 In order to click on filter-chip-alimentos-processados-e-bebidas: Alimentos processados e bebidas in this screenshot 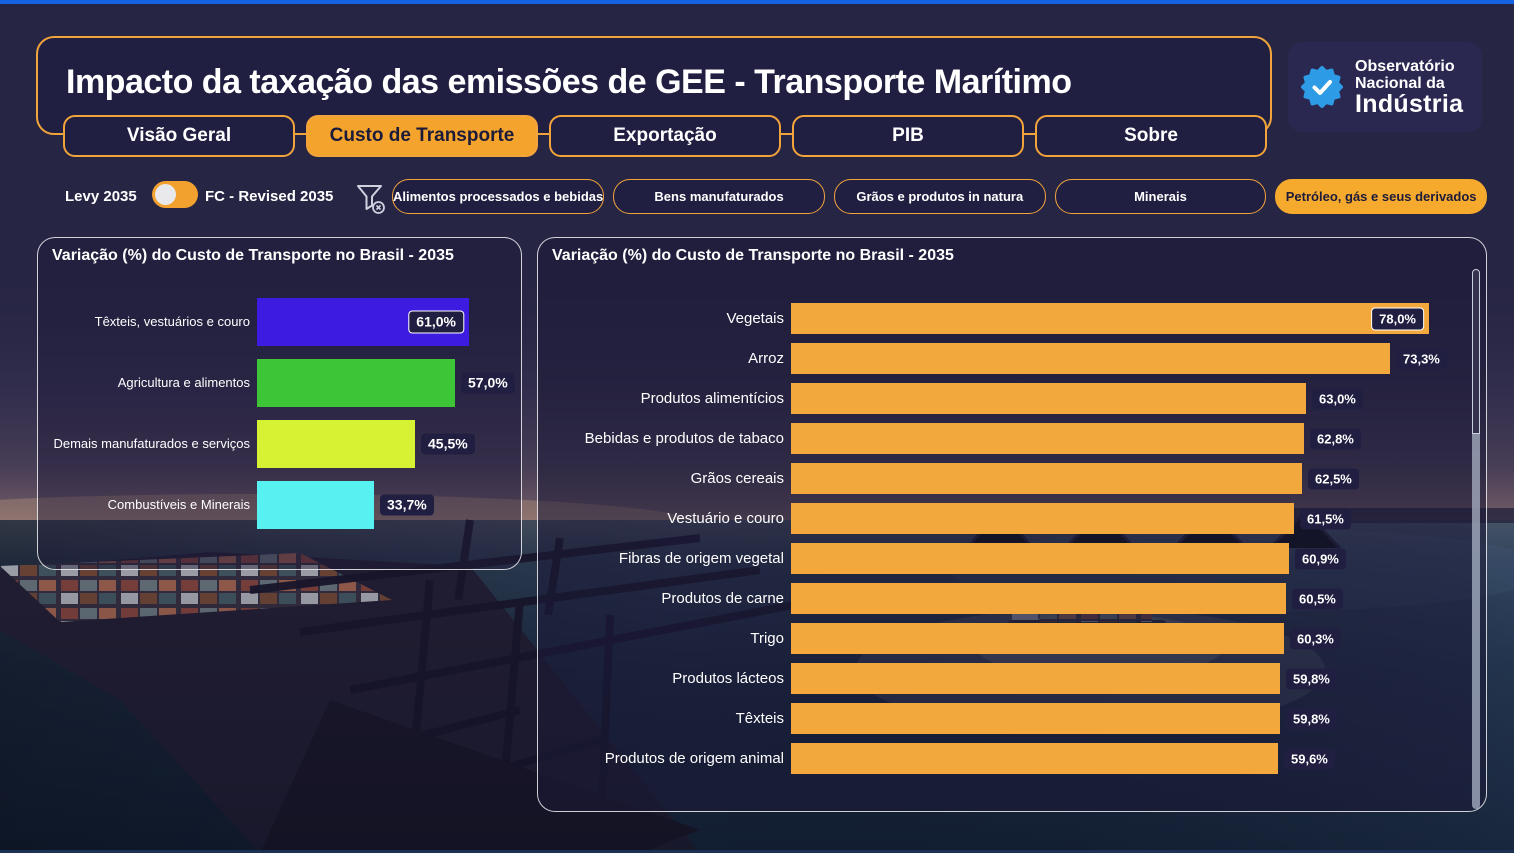, I will do `click(498, 196)`.